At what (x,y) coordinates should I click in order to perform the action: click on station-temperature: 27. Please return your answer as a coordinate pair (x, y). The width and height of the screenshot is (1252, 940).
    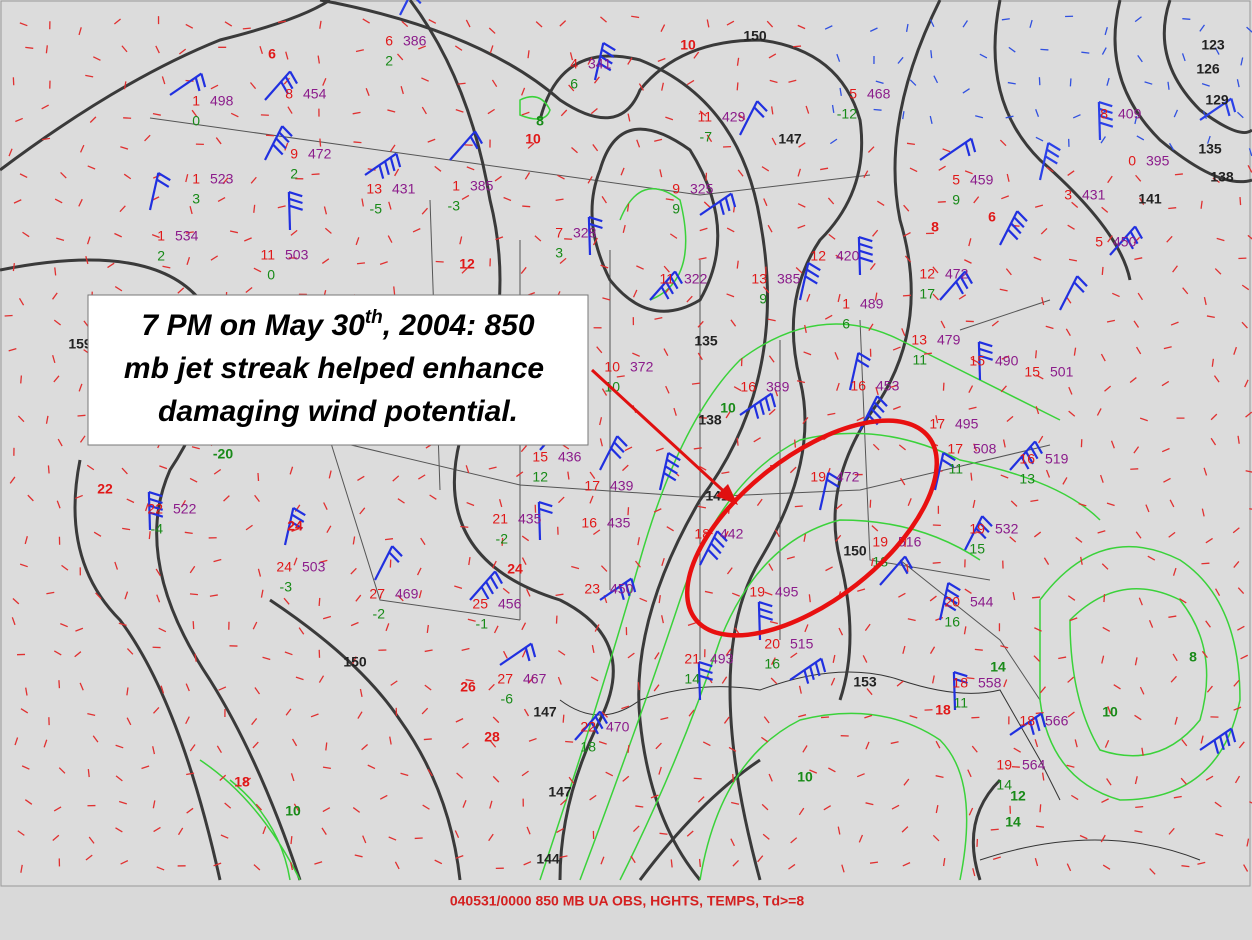
    Looking at the image, I should click on (505, 679).